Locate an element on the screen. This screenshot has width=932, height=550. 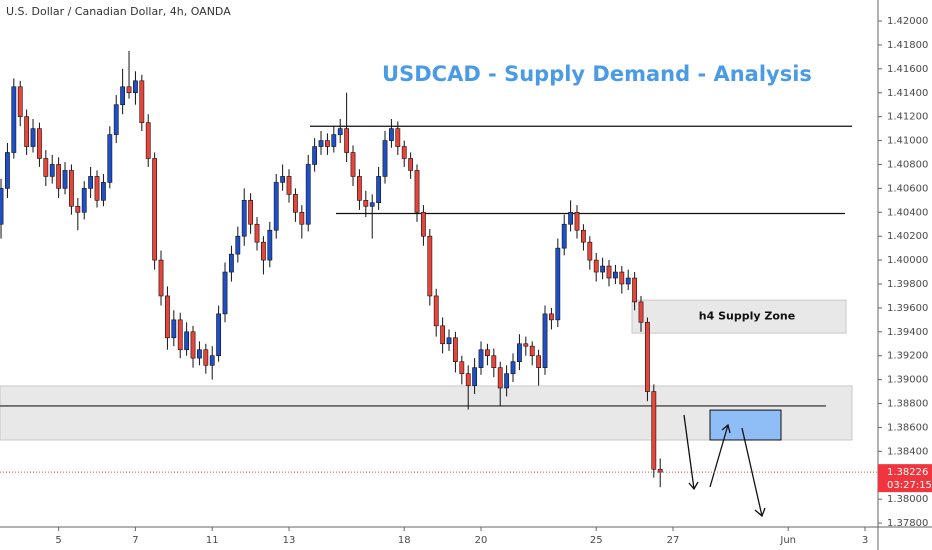
y-tick-label: 1.39200 is located at coordinates (907, 356).